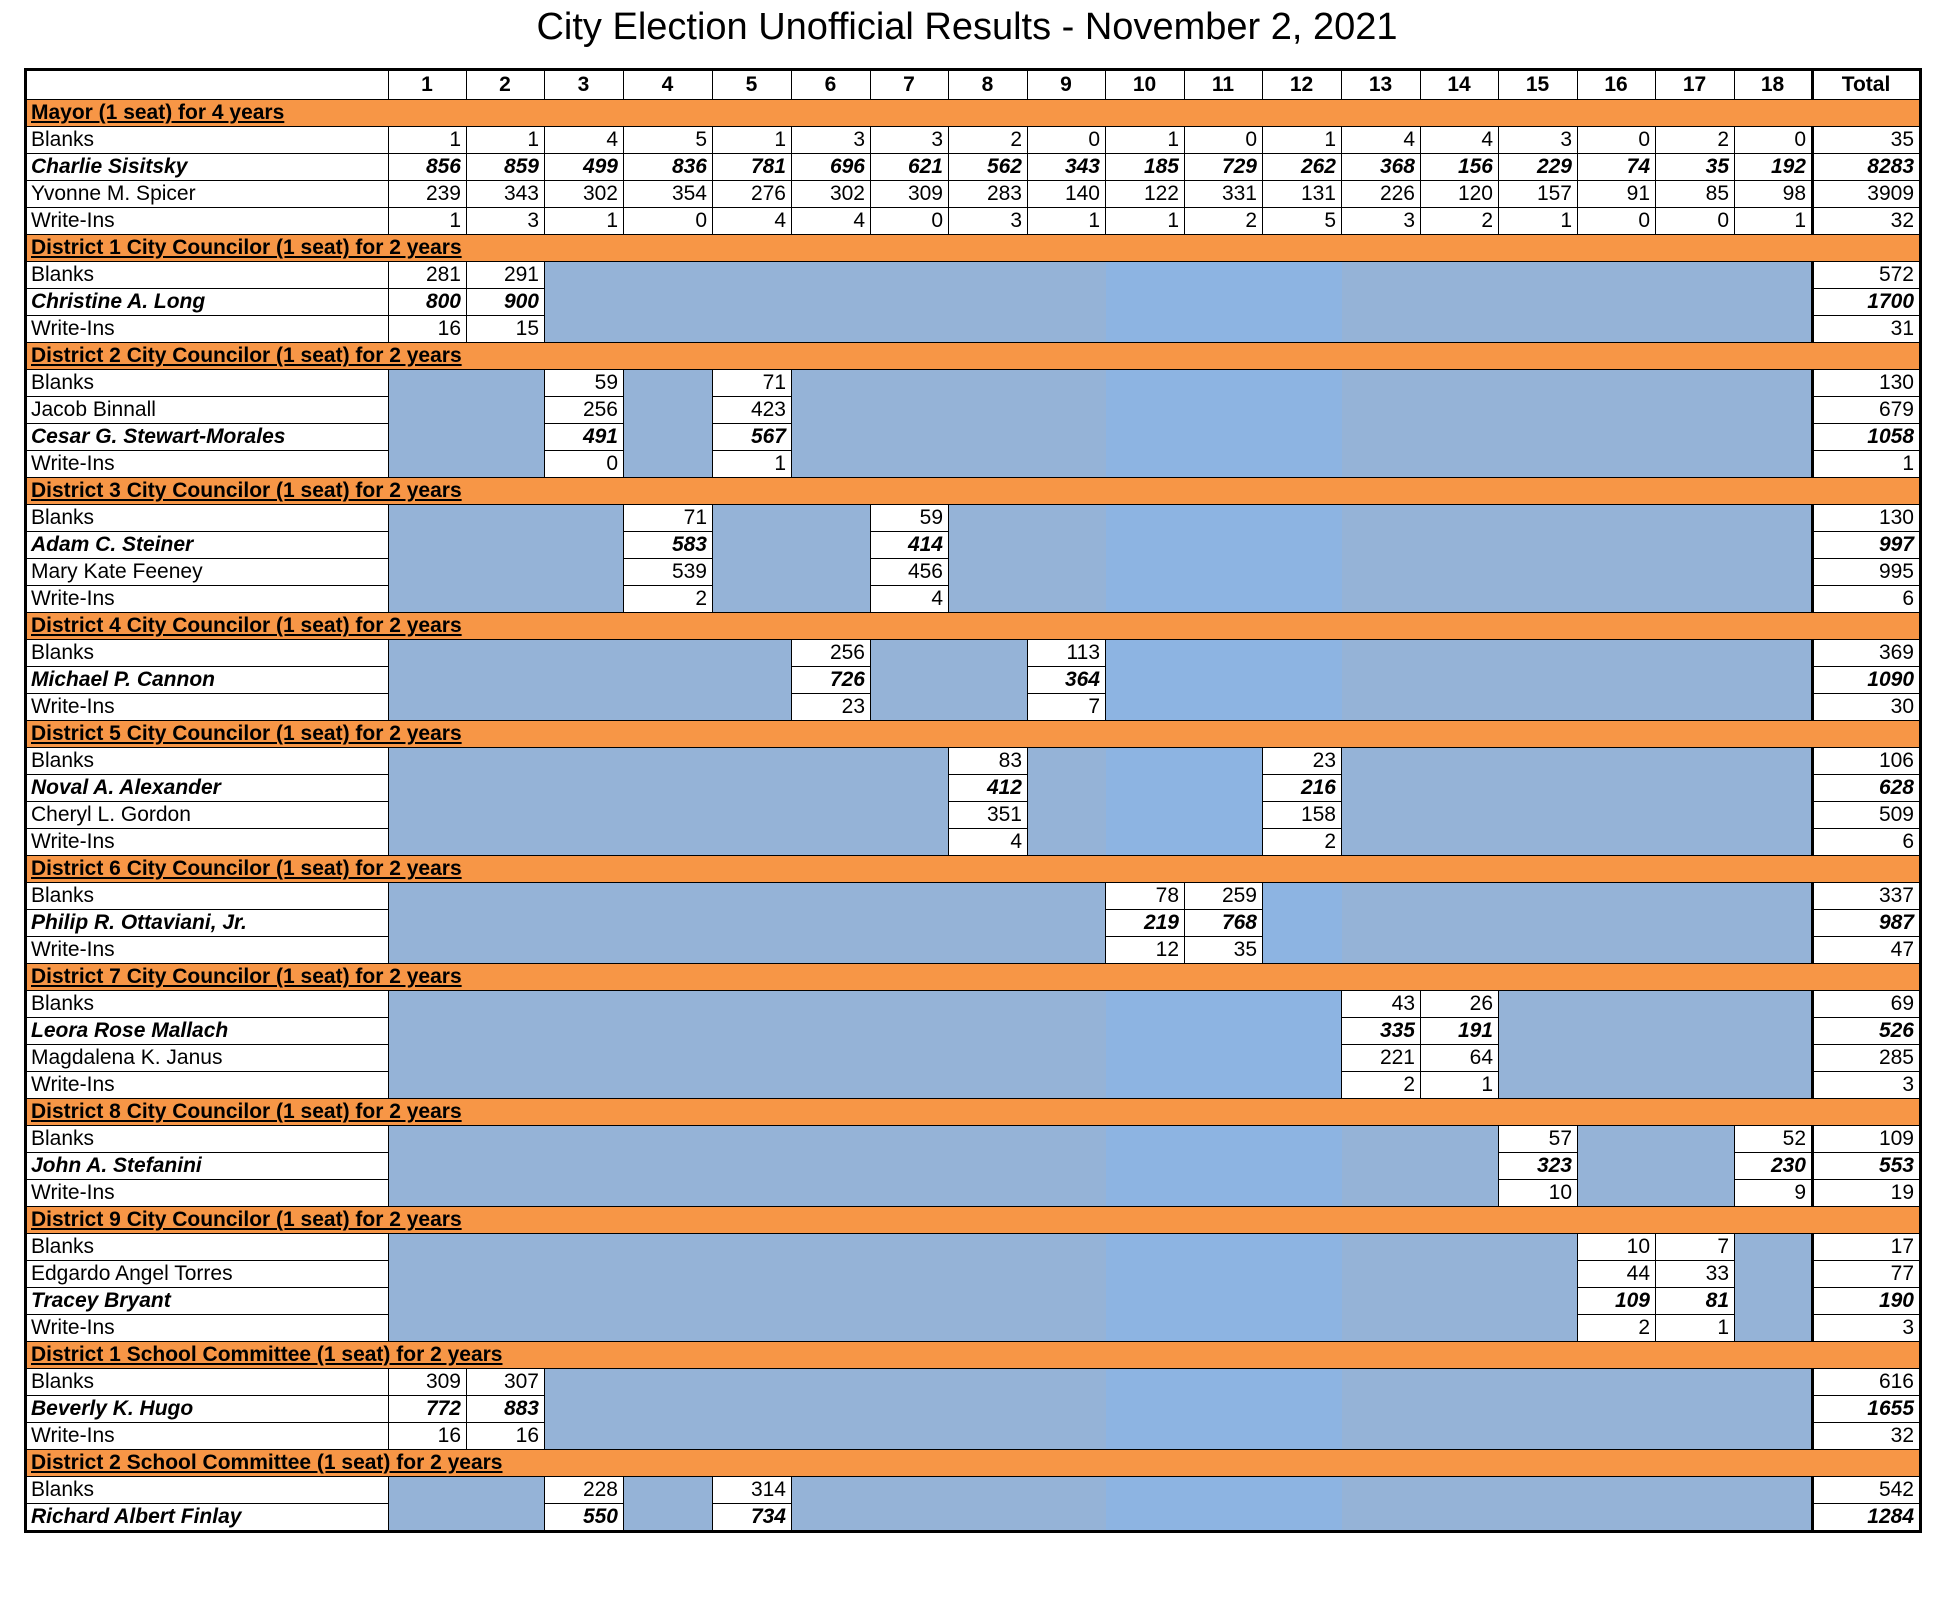 The height and width of the screenshot is (1600, 1934). Describe the element at coordinates (831, 167) in the screenshot. I see `precinct-vote-cell: 696` at that location.